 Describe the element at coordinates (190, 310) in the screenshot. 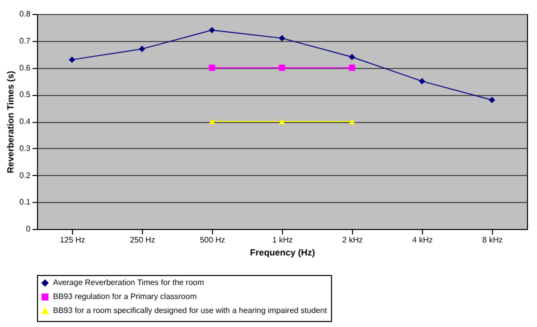

I see `legend-label: BB93 for a room specifically designed for use with a hearing impaired student` at that location.